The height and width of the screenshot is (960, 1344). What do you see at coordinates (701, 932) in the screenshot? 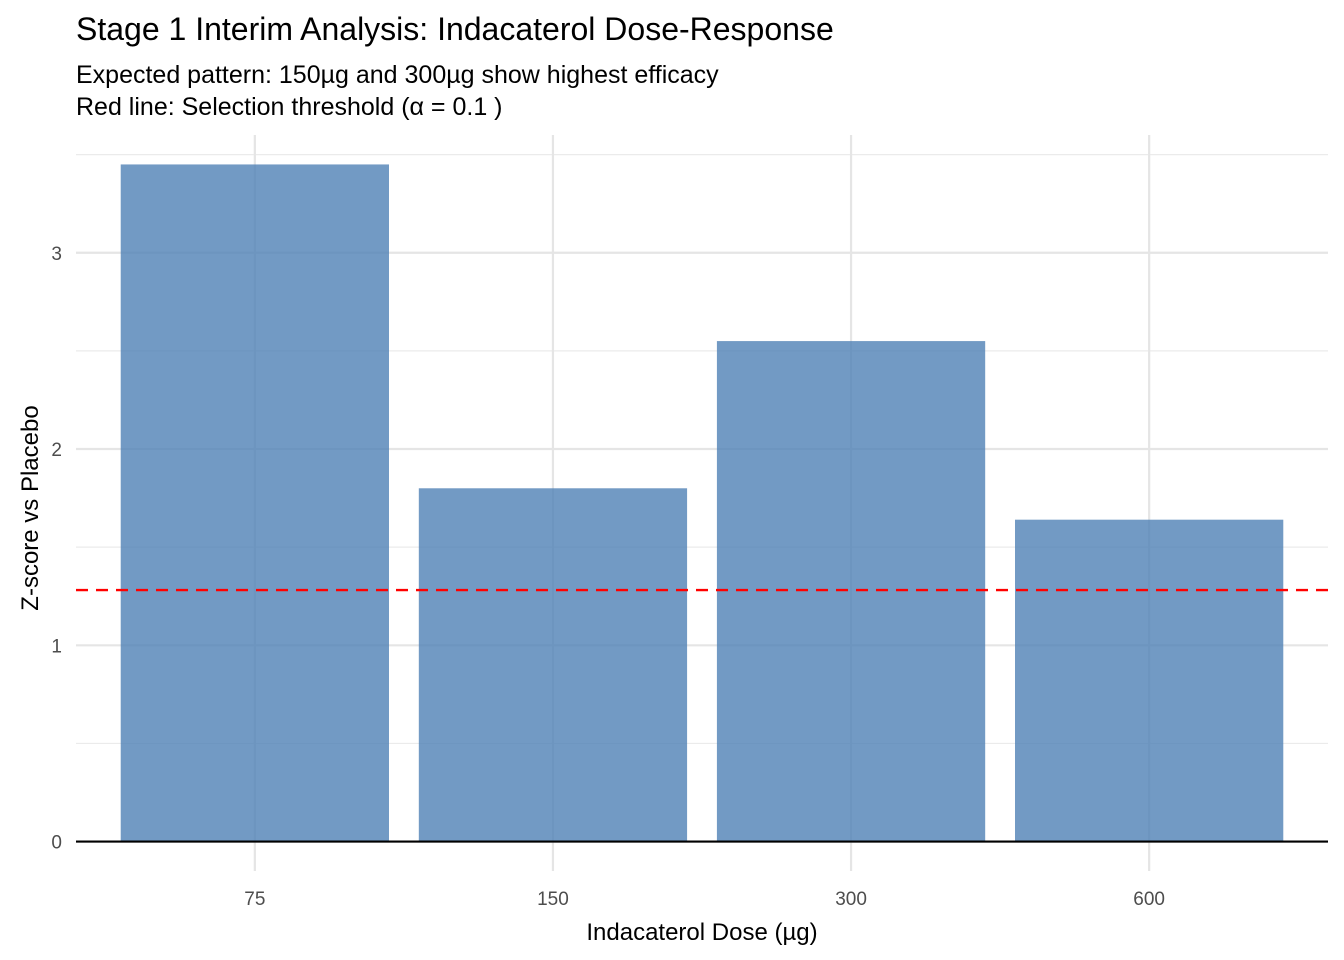
I see `x-axis-label: Indacaterol Dose (µg)` at bounding box center [701, 932].